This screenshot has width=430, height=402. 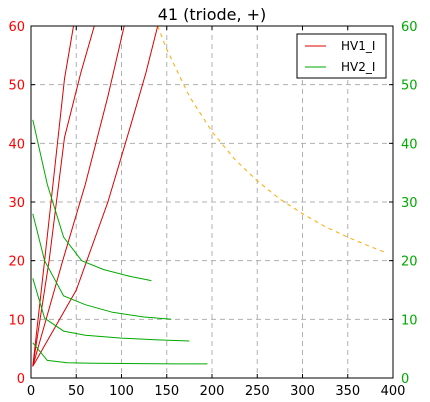 What do you see at coordinates (409, 203) in the screenshot?
I see `y-right-tick-label: 30` at bounding box center [409, 203].